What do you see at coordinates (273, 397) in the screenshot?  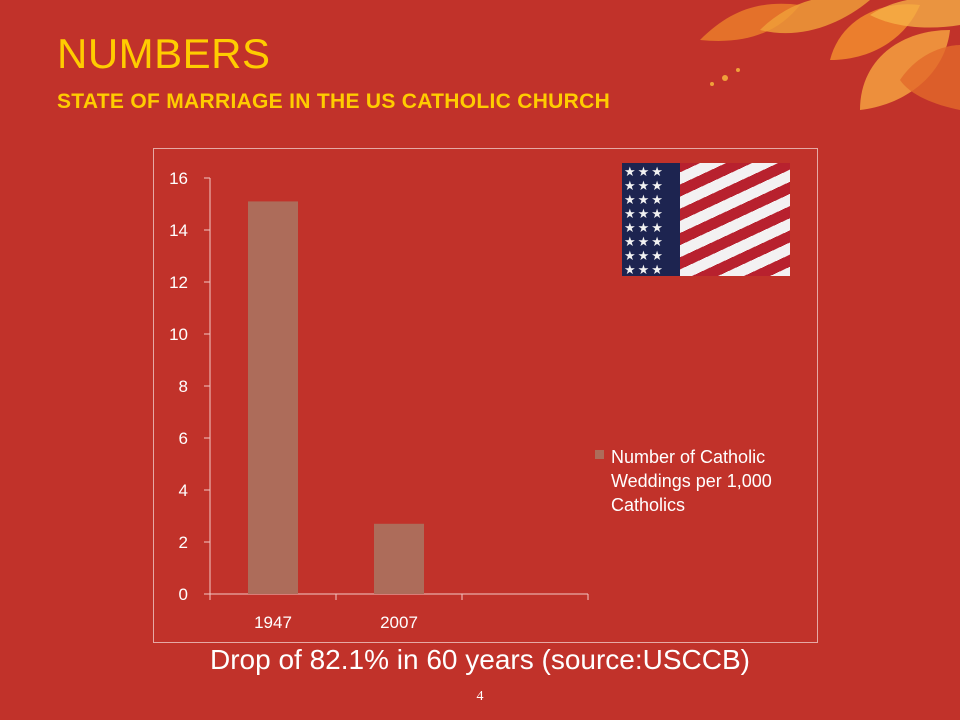 I see `bar-1947` at bounding box center [273, 397].